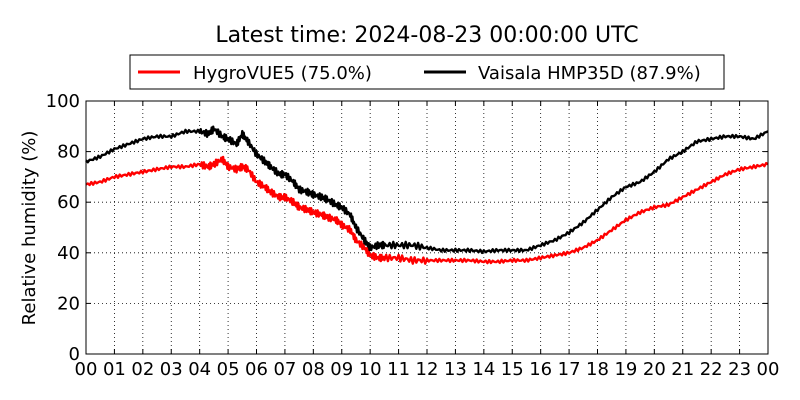 The width and height of the screenshot is (800, 400). I want to click on x-tick-label: 17, so click(569, 369).